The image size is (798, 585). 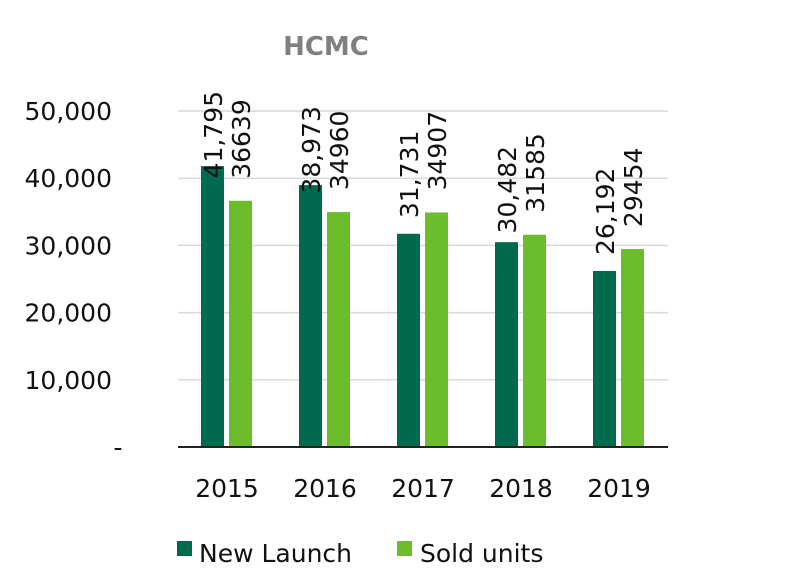 I want to click on y-tick-label: 50,000, so click(x=68, y=111).